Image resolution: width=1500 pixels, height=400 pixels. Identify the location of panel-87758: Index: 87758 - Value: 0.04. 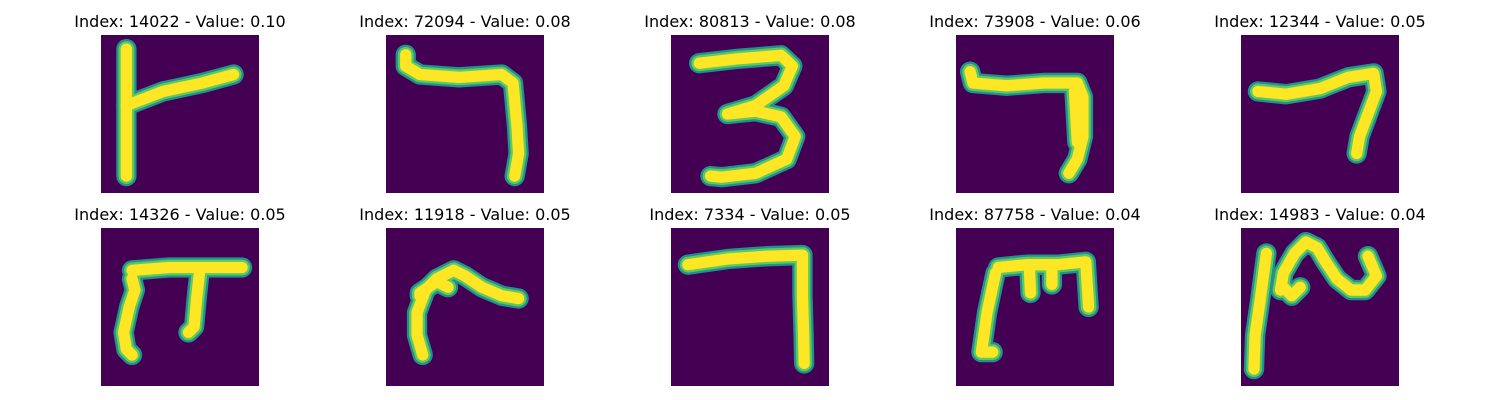
(1035, 300).